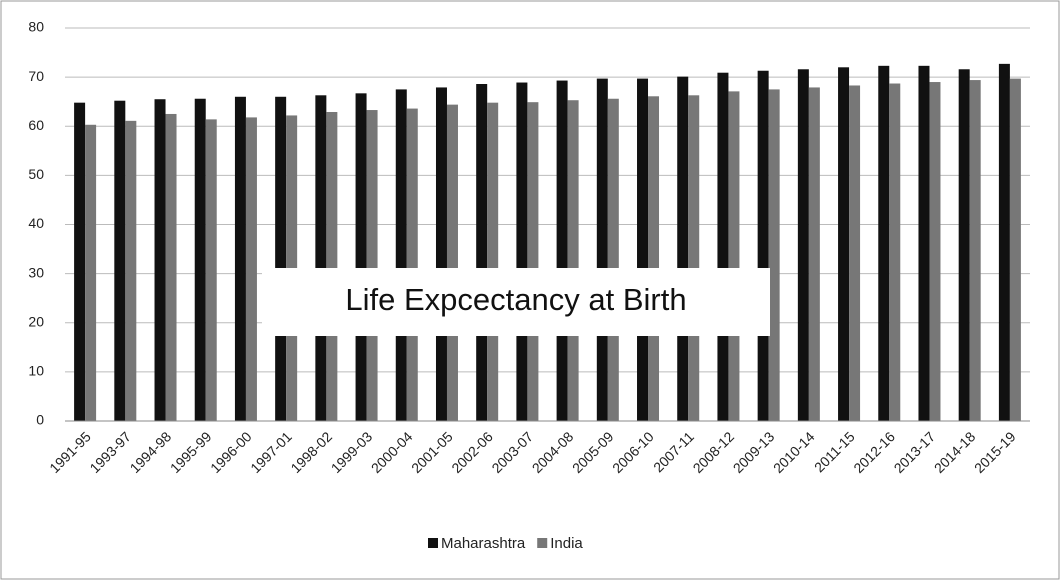 The height and width of the screenshot is (581, 1061). What do you see at coordinates (36, 321) in the screenshot?
I see `y-tick-label: 20` at bounding box center [36, 321].